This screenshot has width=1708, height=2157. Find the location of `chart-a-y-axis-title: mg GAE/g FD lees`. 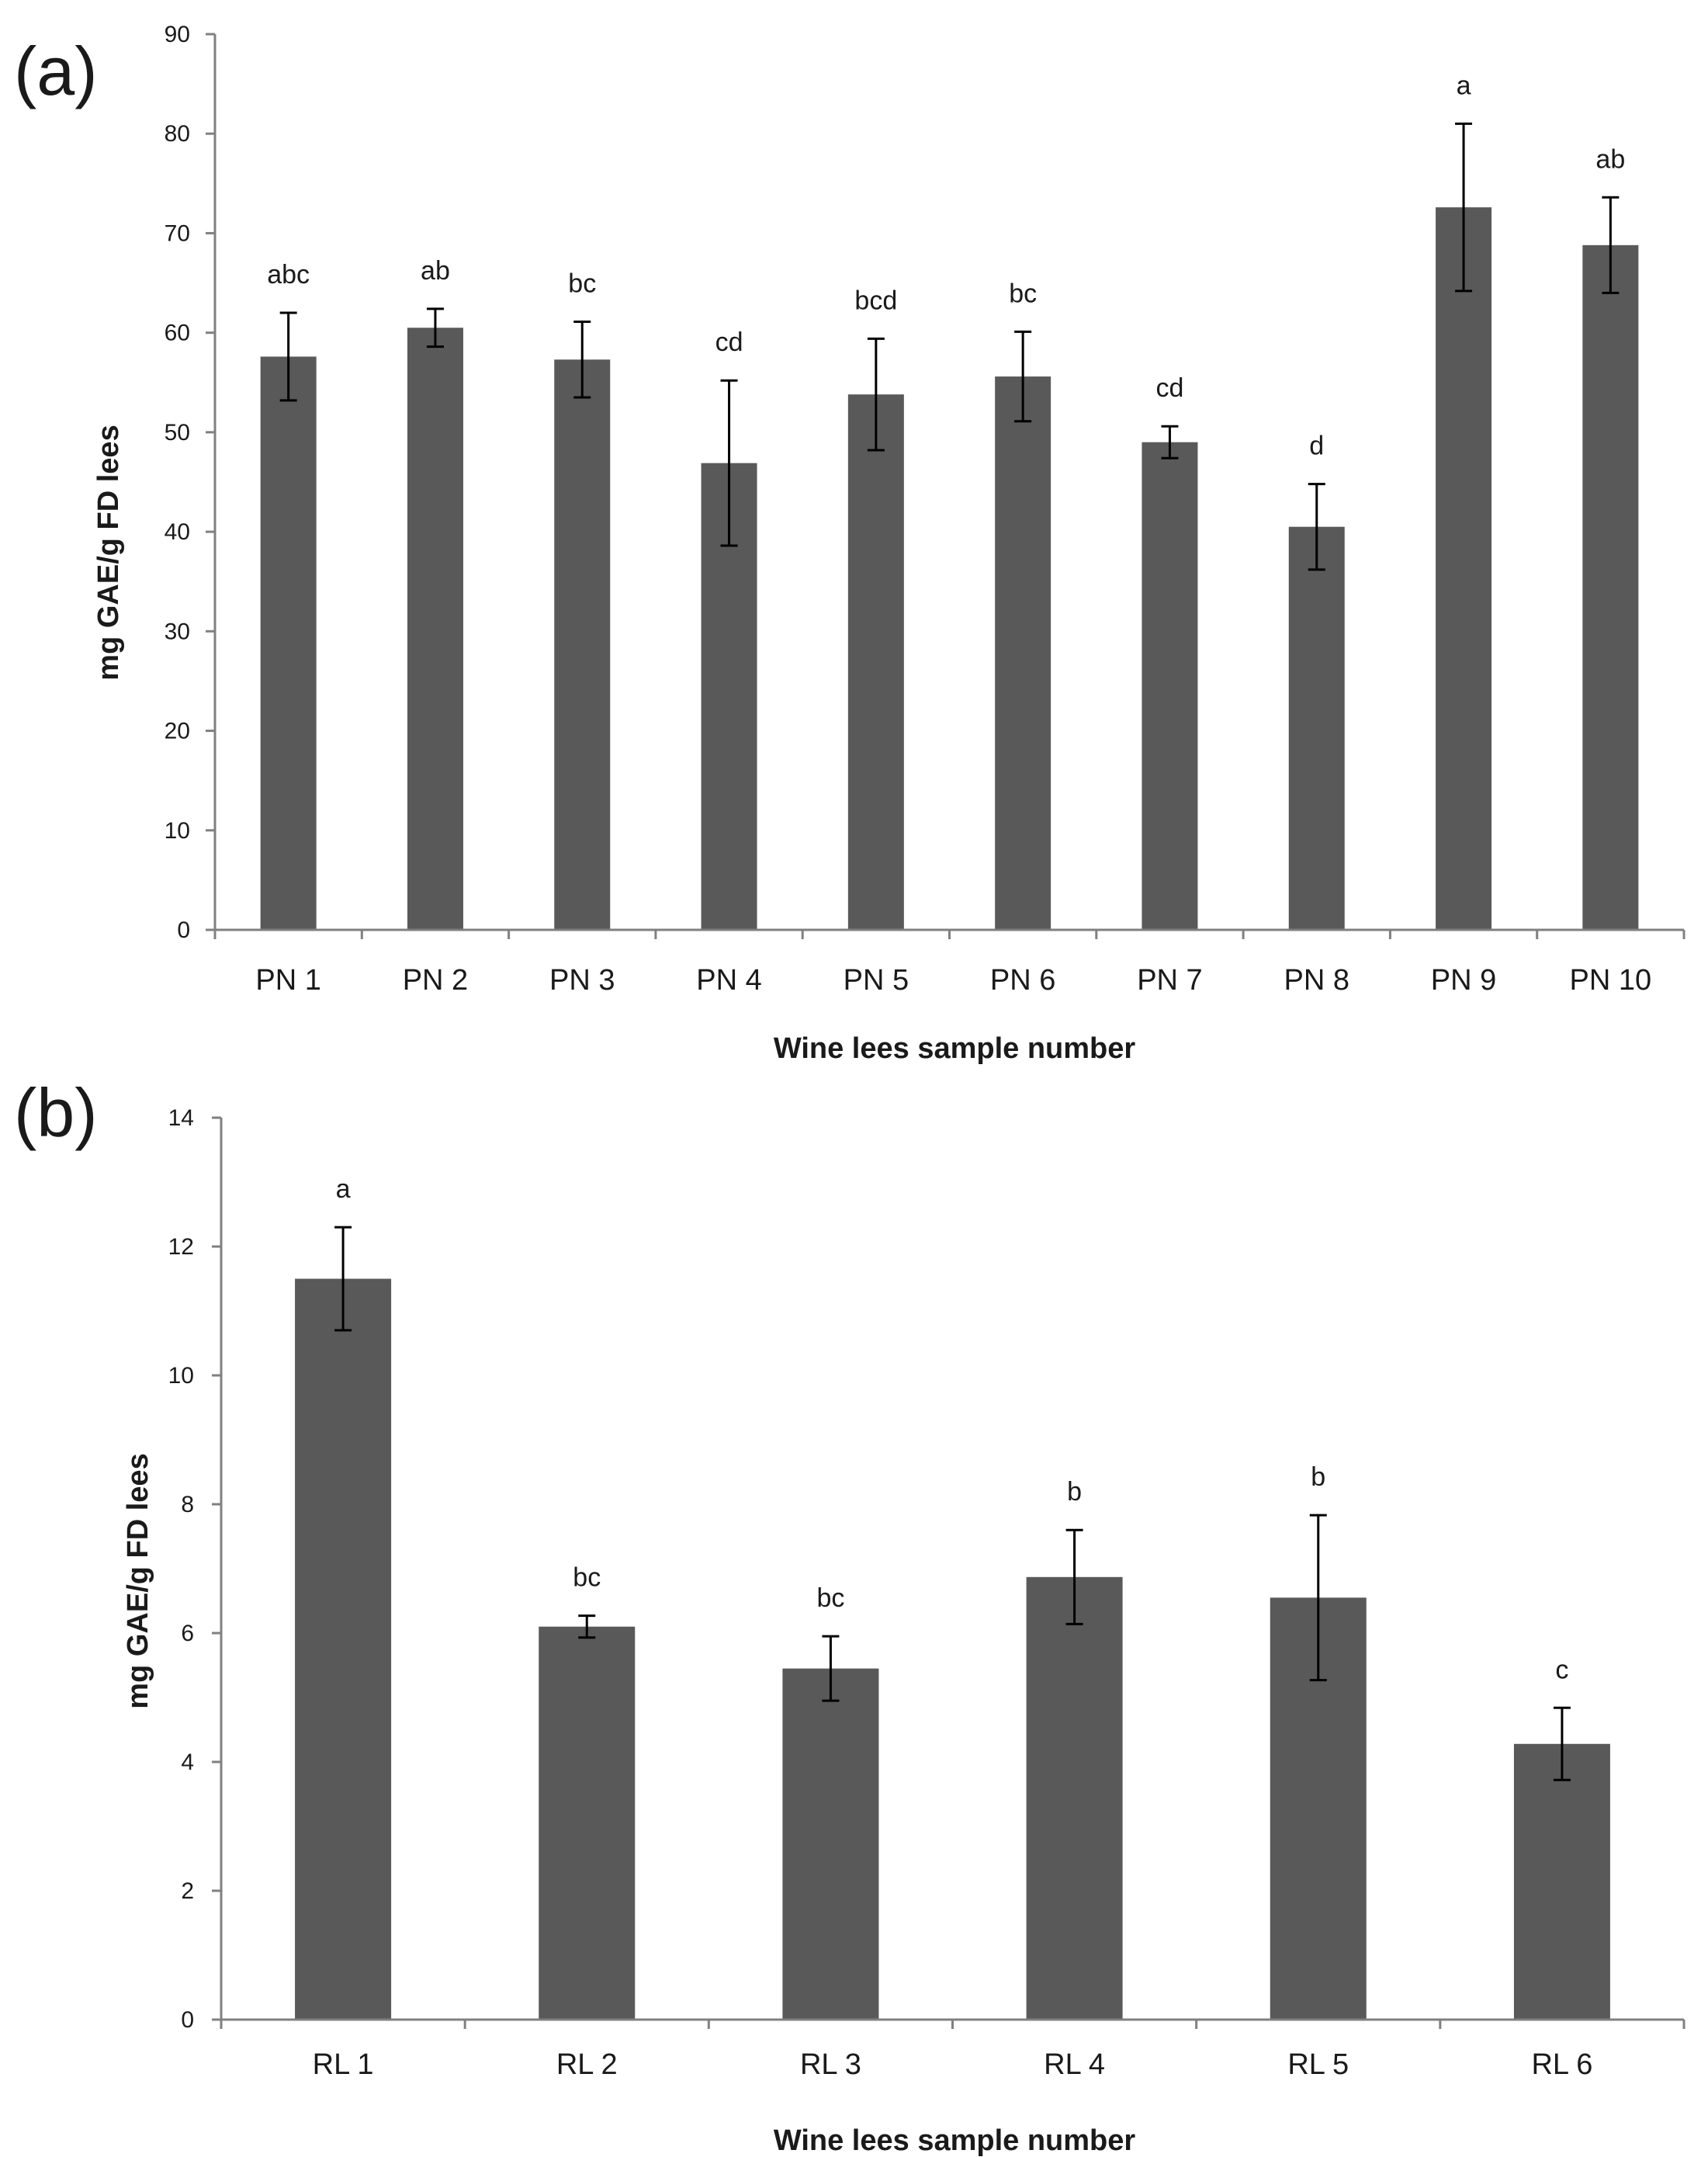

chart-a-y-axis-title: mg GAE/g FD lees is located at coordinates (108, 553).